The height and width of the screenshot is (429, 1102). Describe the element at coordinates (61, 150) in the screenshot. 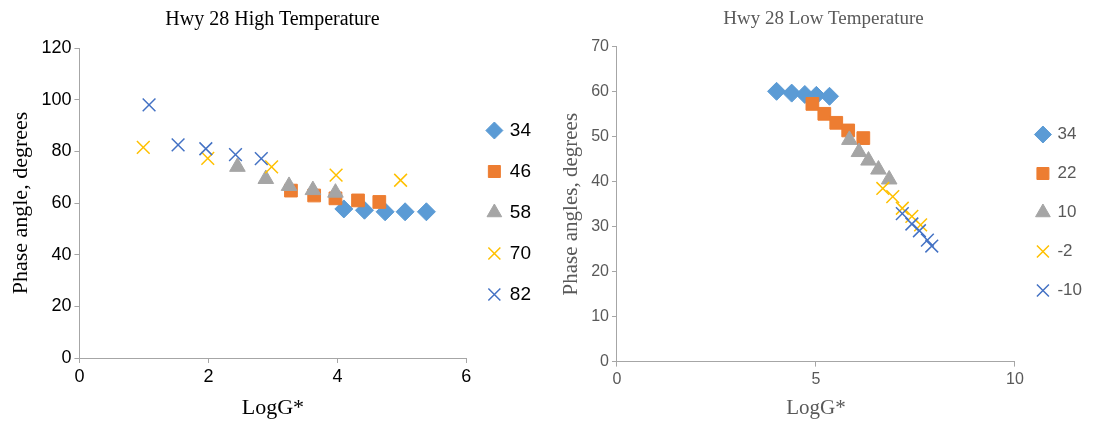

I see `y-tick-label: 80` at that location.